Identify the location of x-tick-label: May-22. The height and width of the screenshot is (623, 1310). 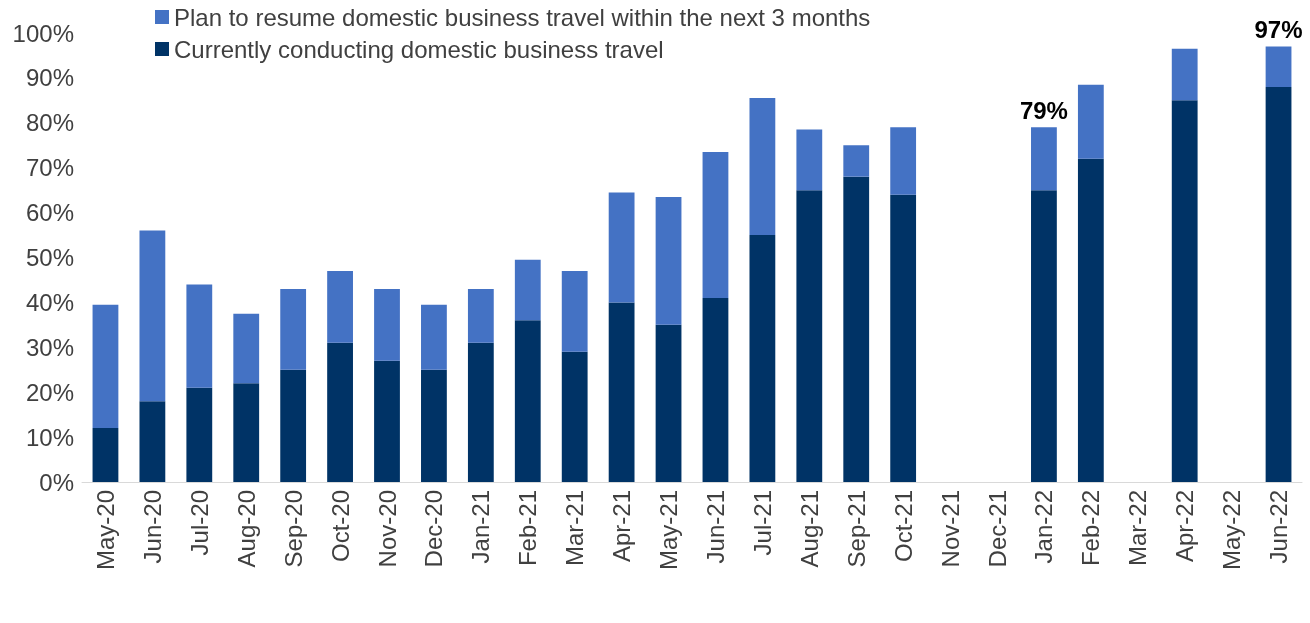
(1232, 530).